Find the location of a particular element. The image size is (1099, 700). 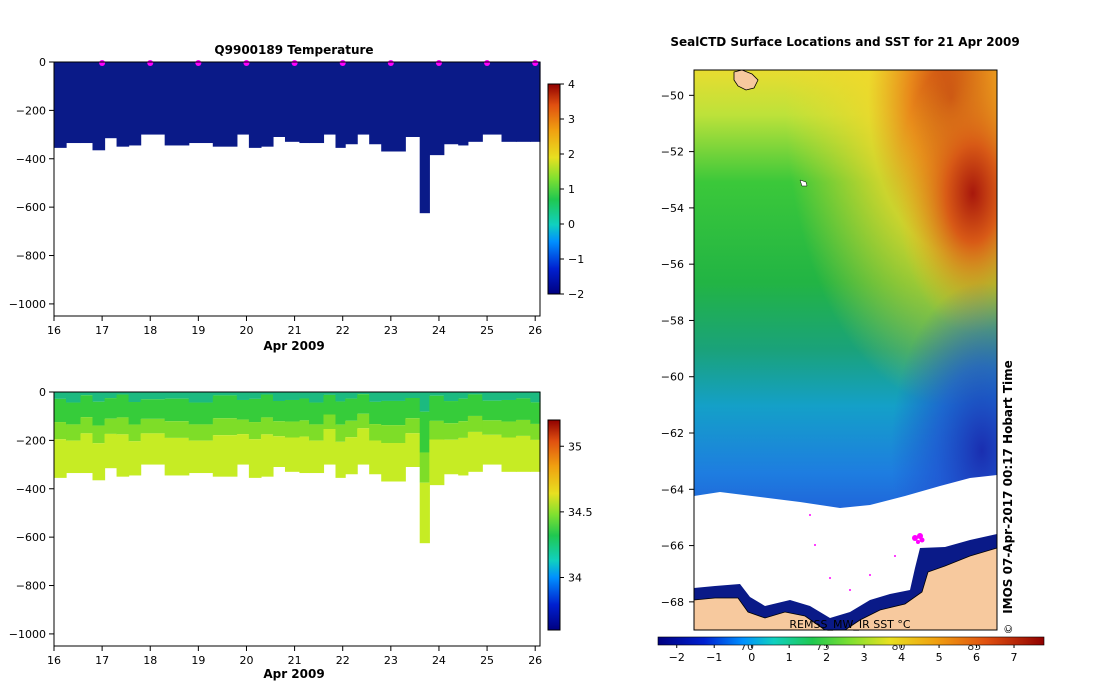

x-tick-label: 16 is located at coordinates (54, 660).